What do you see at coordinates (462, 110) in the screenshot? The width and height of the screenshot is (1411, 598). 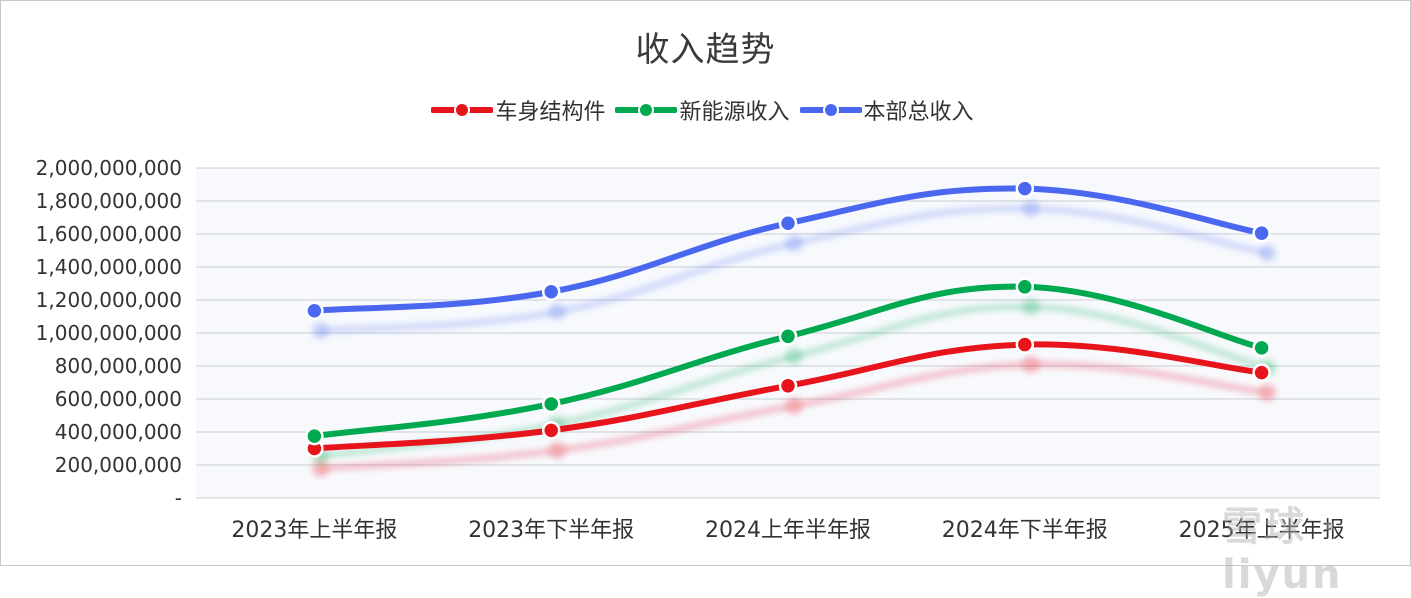 I see `legend-swatch-red` at bounding box center [462, 110].